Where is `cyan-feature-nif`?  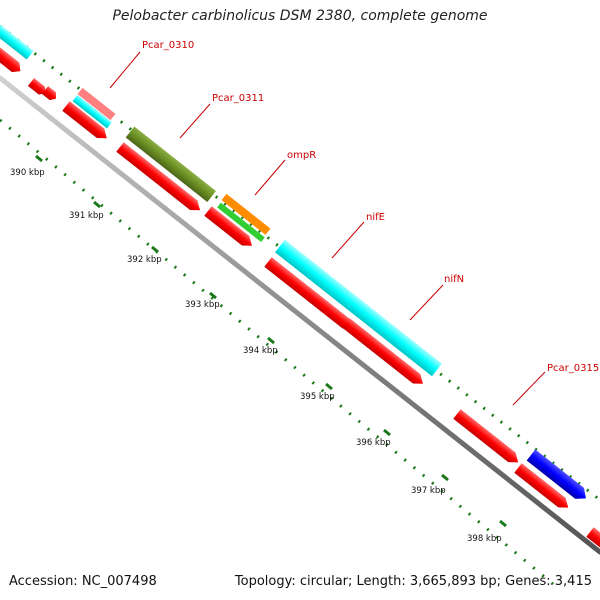
cyan-feature-nif is located at coordinates (358, 308).